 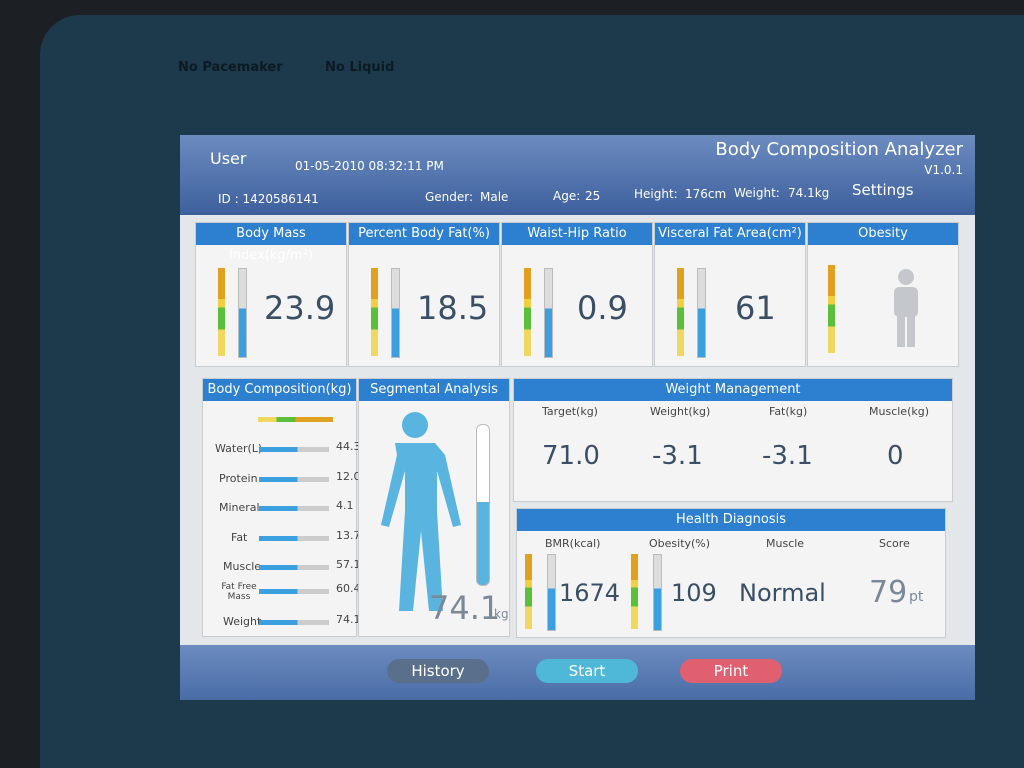 What do you see at coordinates (571, 456) in the screenshot?
I see `col-value: 71.0` at bounding box center [571, 456].